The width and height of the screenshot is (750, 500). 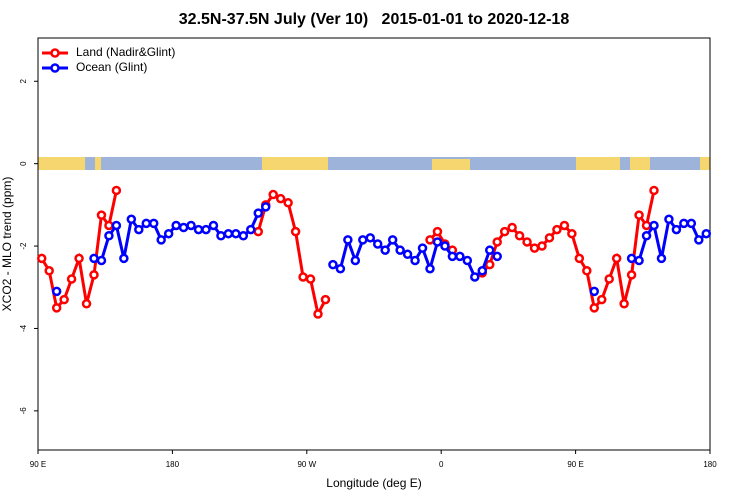 I want to click on x-tick-label: 0, so click(x=441, y=464).